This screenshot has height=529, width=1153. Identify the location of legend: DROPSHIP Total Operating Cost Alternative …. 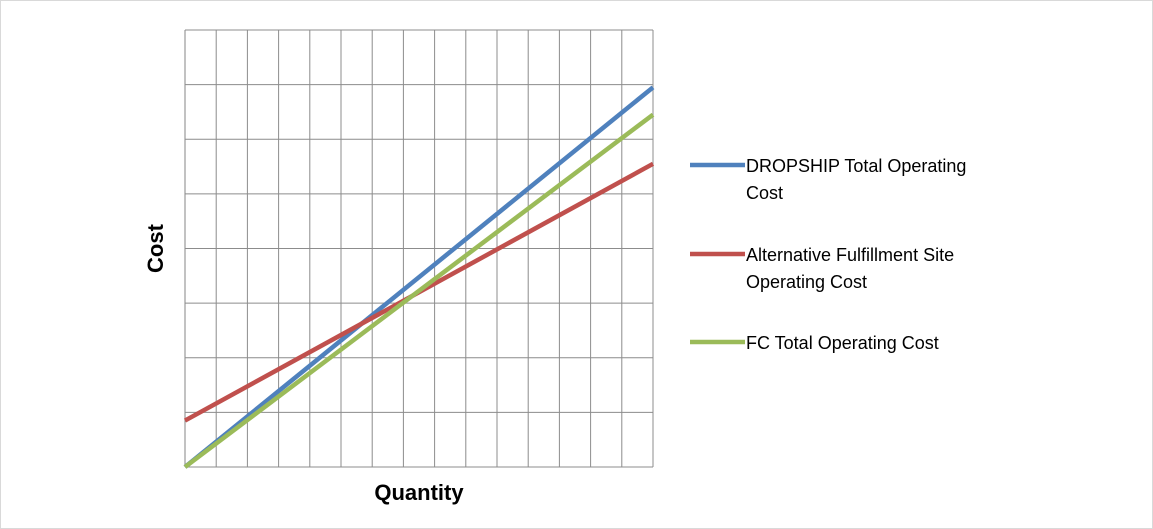
(828, 254).